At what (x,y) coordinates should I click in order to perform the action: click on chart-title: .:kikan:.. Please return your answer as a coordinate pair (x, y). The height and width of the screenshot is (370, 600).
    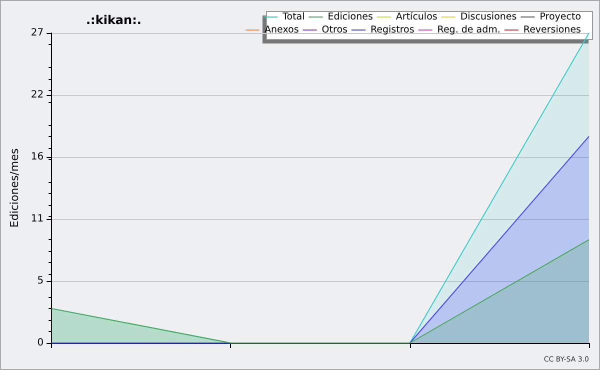
    Looking at the image, I should click on (114, 20).